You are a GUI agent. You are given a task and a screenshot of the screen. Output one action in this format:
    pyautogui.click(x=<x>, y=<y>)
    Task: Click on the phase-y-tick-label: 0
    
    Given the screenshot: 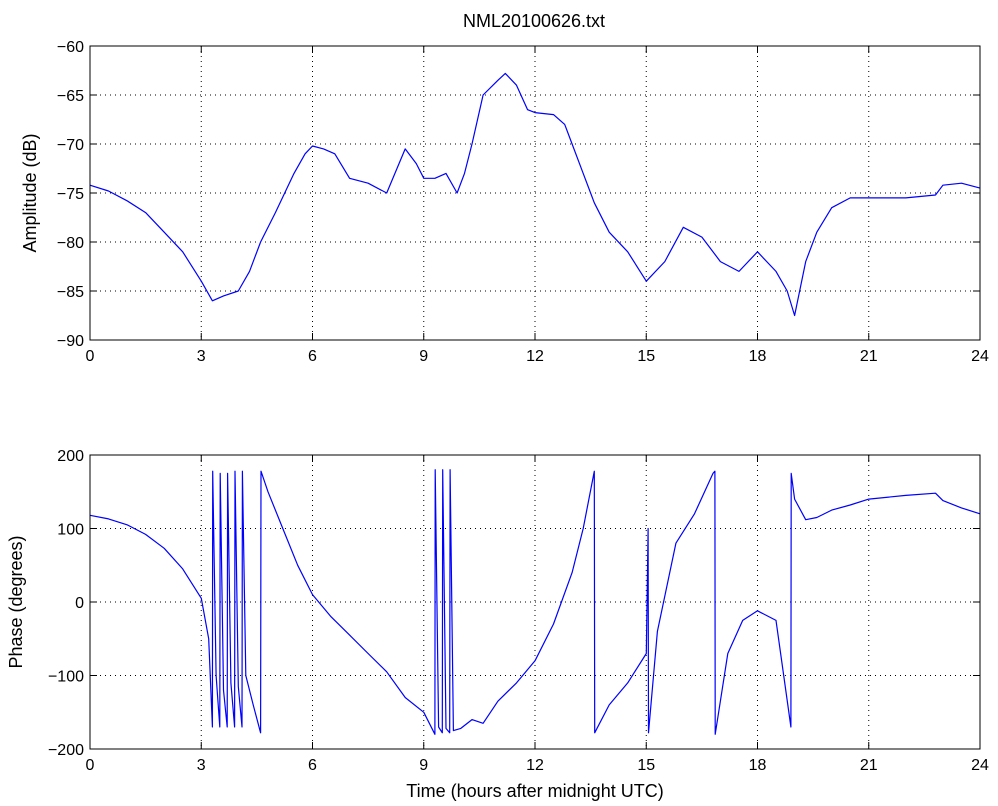 What is the action you would take?
    pyautogui.click(x=79, y=603)
    